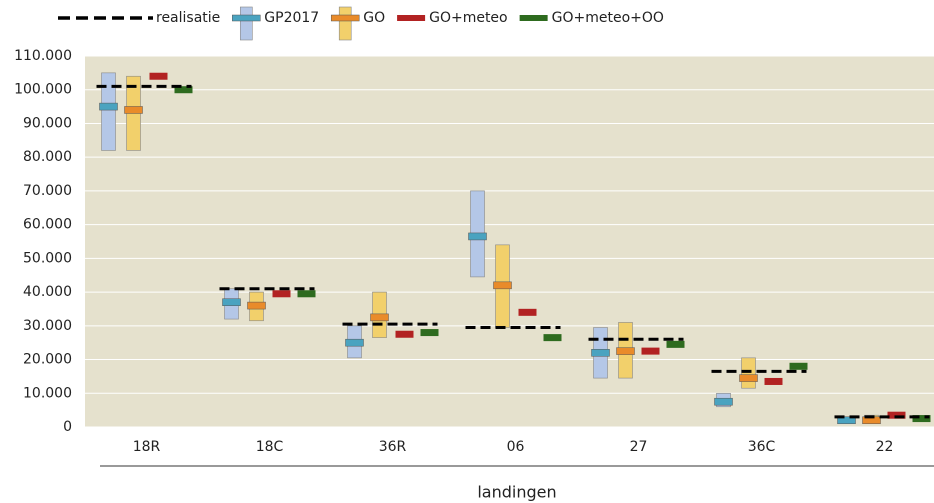  I want to click on x-tick-label: 22, so click(885, 447).